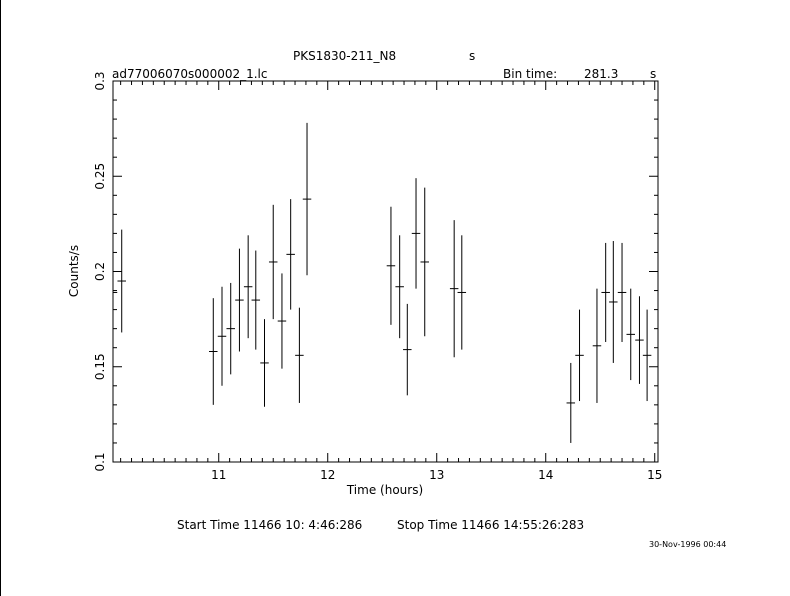 The width and height of the screenshot is (790, 596). I want to click on date-stamp: 30-Nov-1996 00:44, so click(688, 544).